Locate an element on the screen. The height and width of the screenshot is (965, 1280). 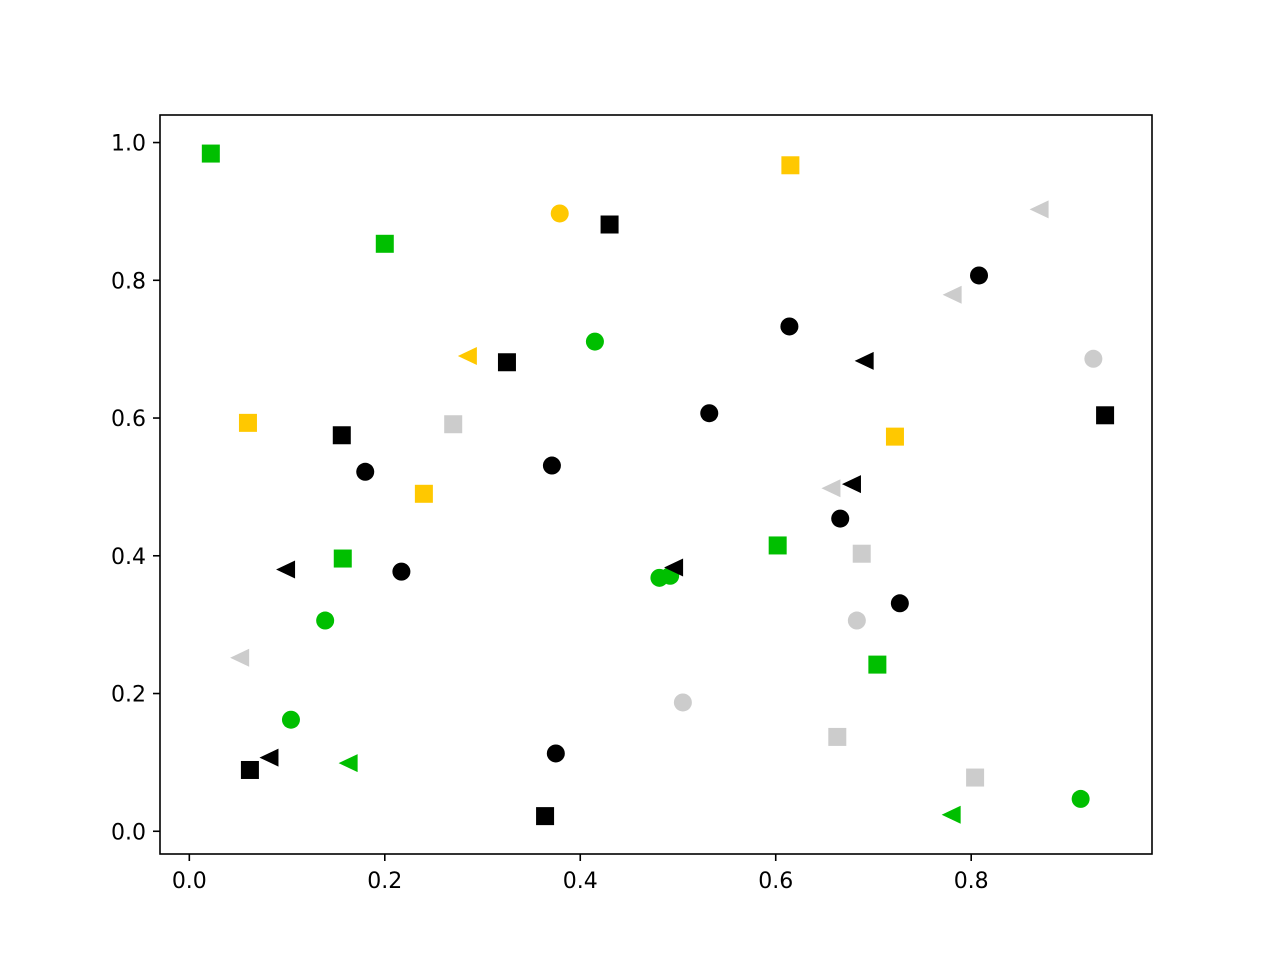
x-tick-label: 0.0 is located at coordinates (189, 881).